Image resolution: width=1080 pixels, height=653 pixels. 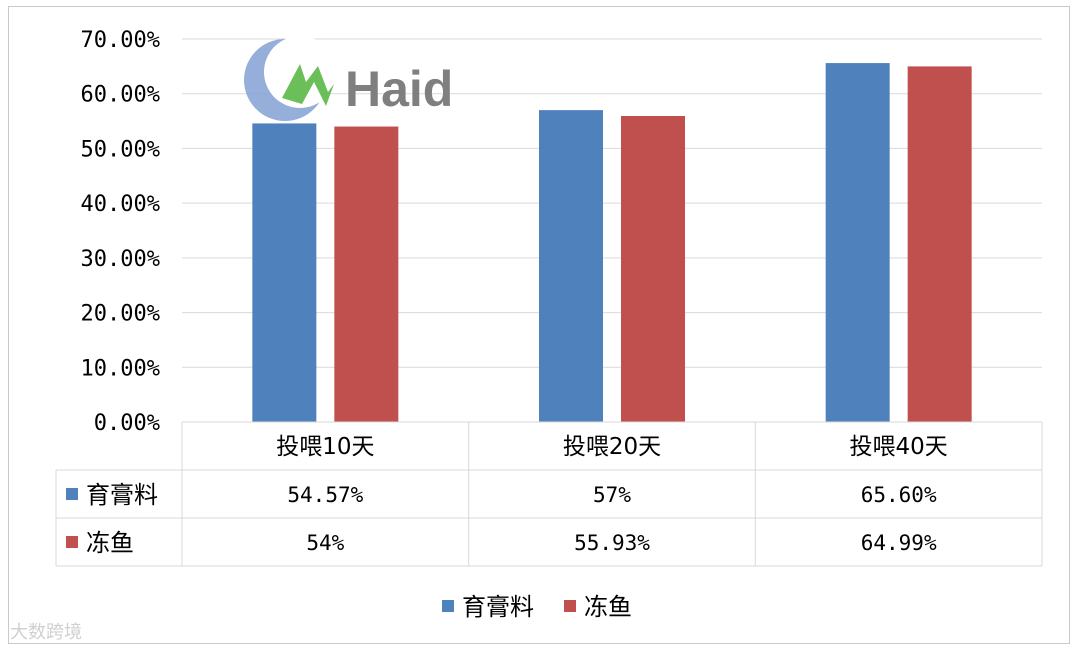 What do you see at coordinates (498, 607) in the screenshot?
I see `legend-label: 育膏料` at bounding box center [498, 607].